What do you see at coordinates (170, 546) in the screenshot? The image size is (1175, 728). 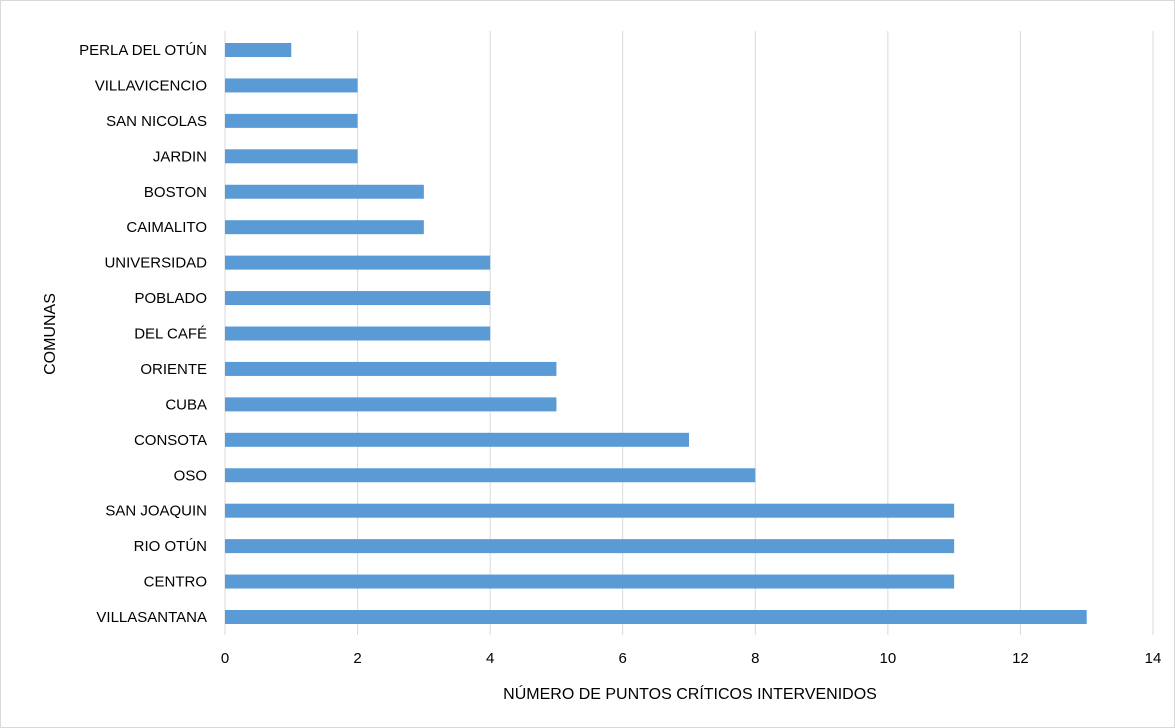 I see `category-label: RIO OTÚN` at bounding box center [170, 546].